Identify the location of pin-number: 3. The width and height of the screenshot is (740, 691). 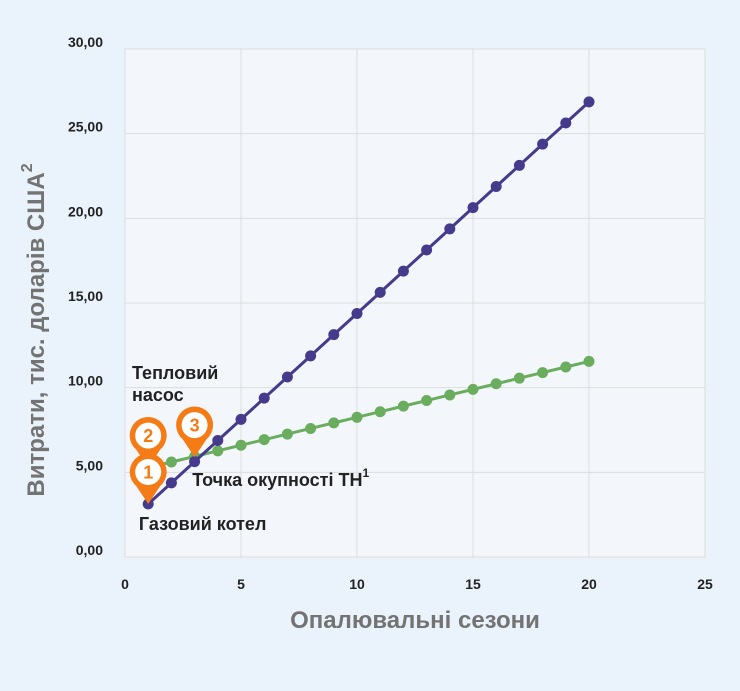
(195, 426).